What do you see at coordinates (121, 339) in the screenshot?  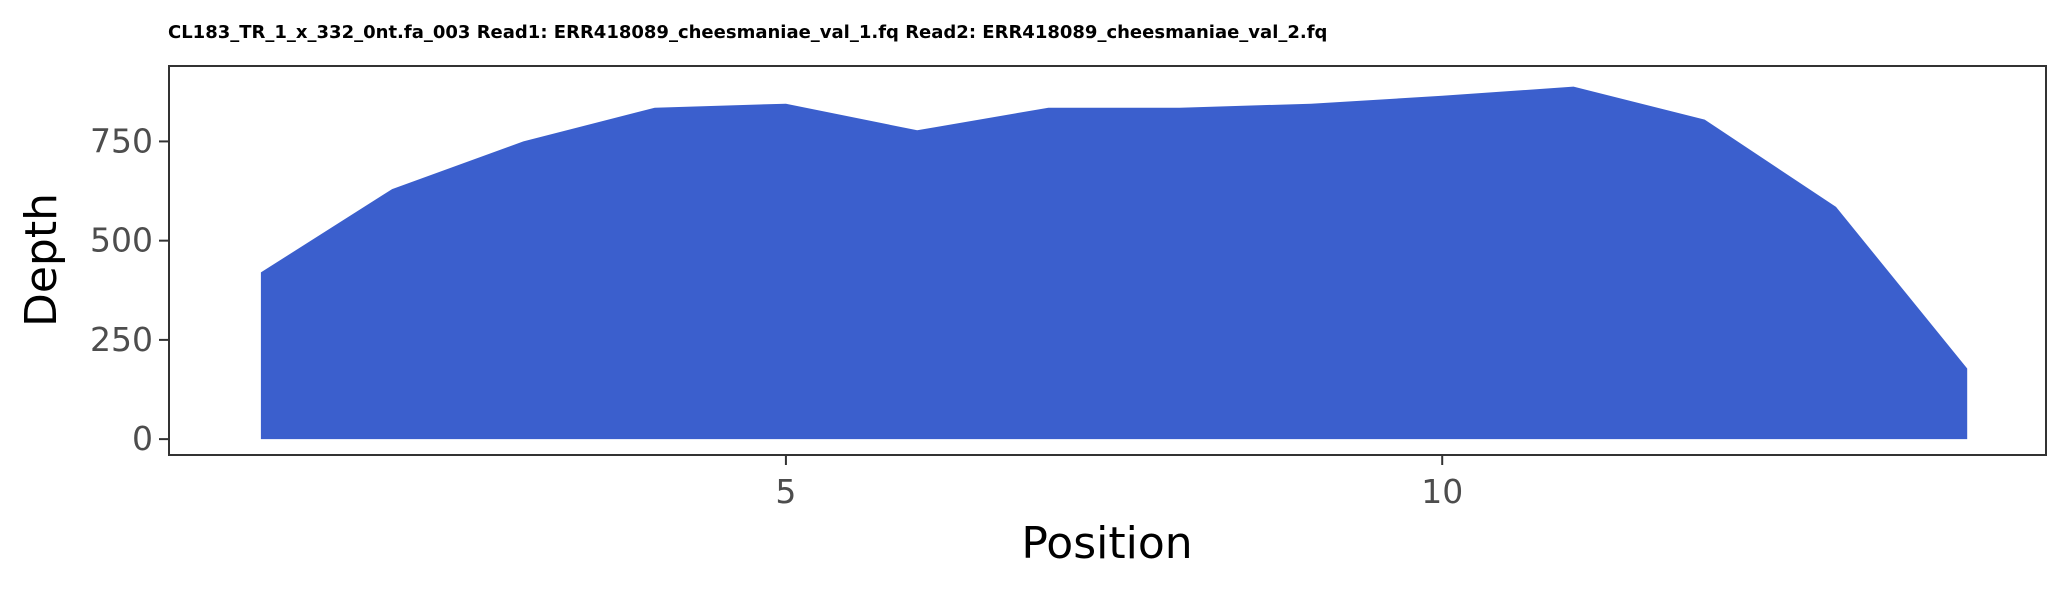 I see `y-tick-label-250: 250` at bounding box center [121, 339].